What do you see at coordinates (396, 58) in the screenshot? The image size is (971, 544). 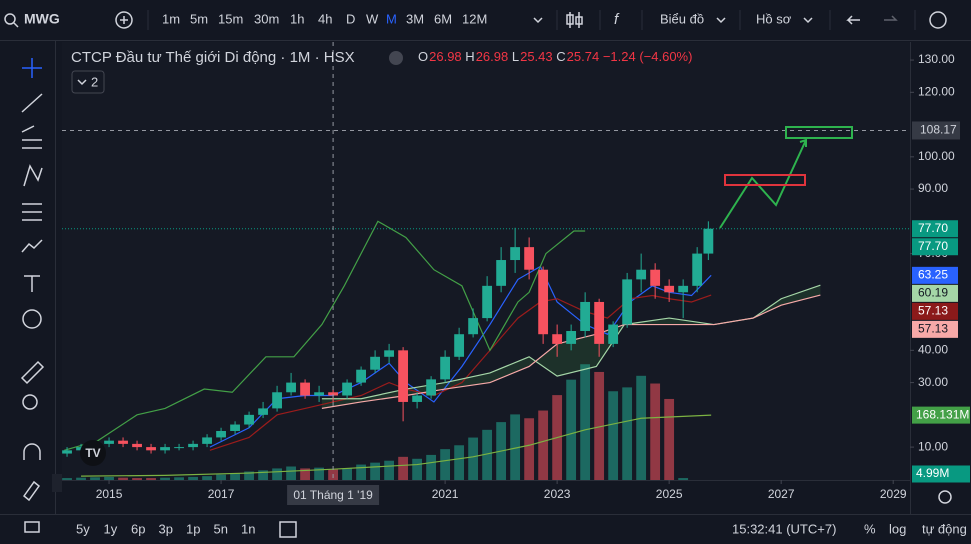 I see `legend-menu` at bounding box center [396, 58].